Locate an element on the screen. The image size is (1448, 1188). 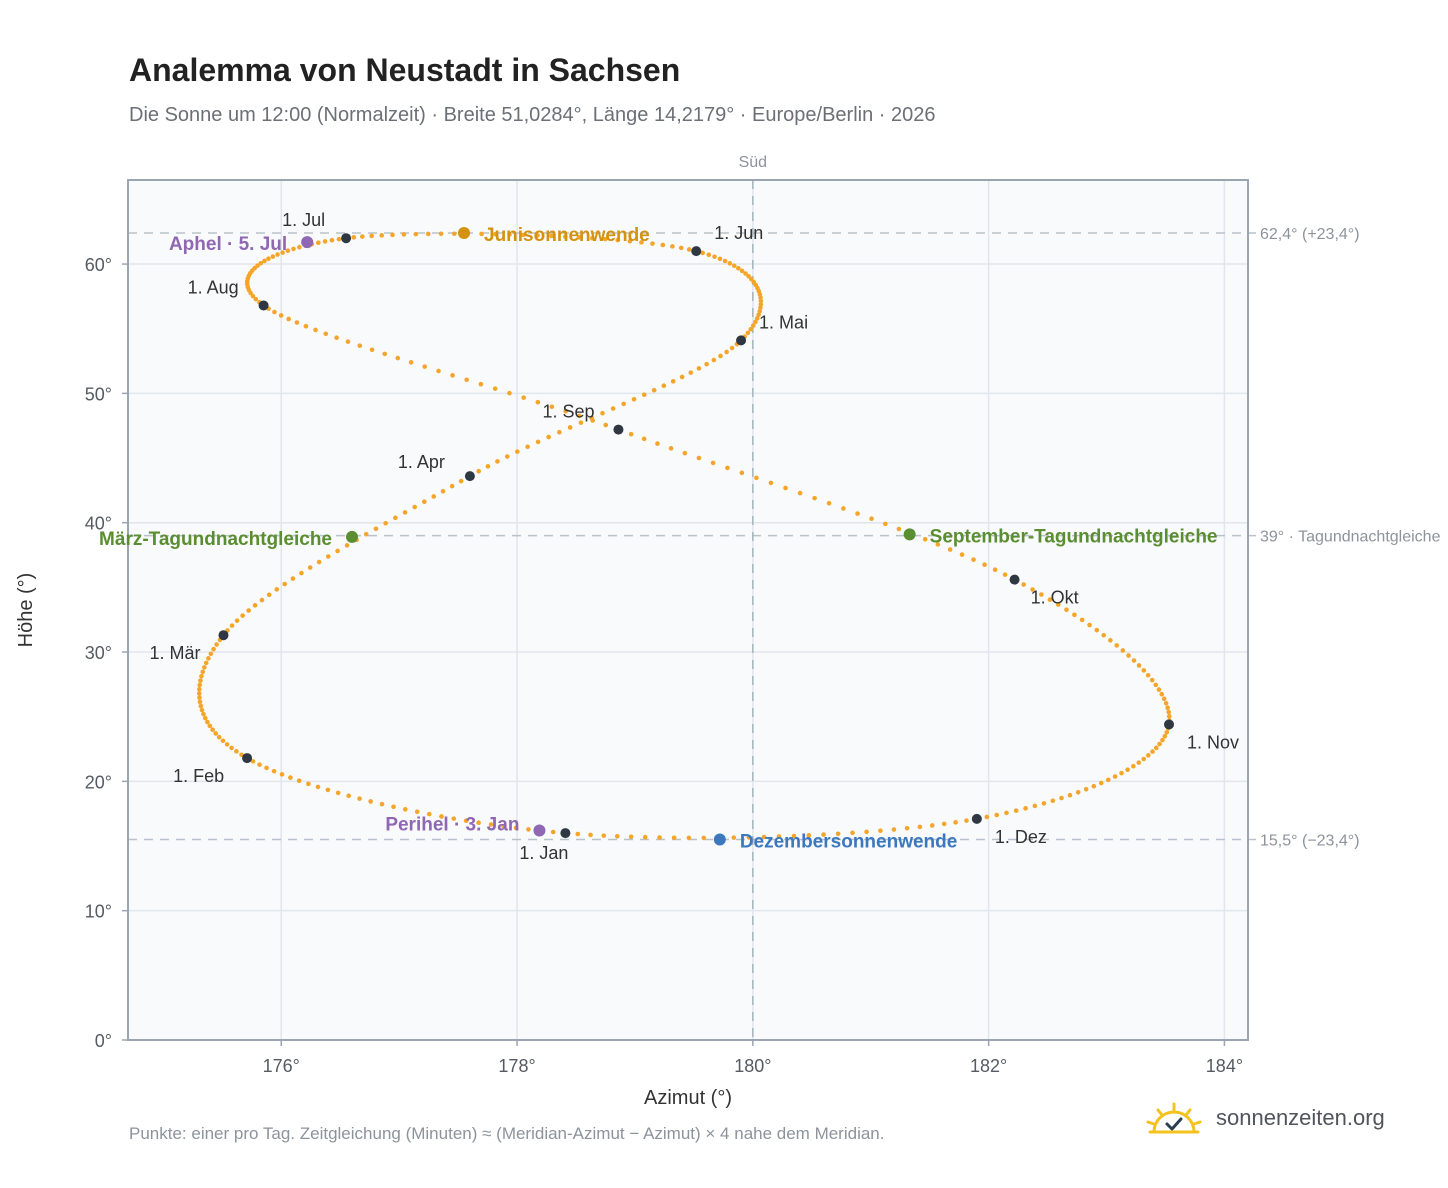
event-label: Perihel · 3. Jan is located at coordinates (452, 824).